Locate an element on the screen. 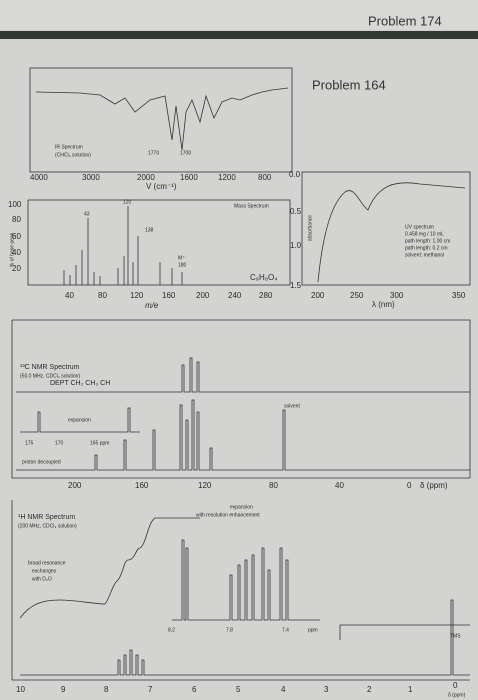 Image resolution: width=478 pixels, height=700 pixels. dark-band is located at coordinates (239, 35).